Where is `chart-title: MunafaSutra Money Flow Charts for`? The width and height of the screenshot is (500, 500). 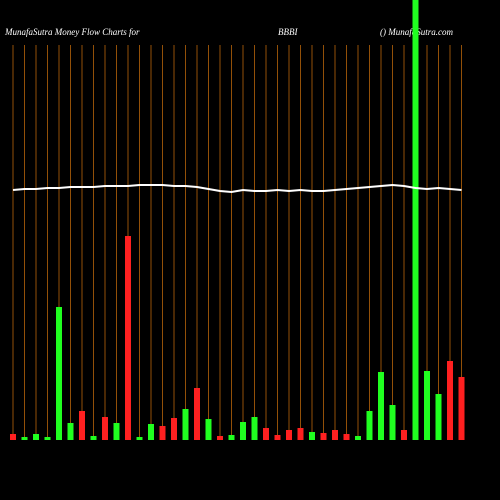
chart-title: MunafaSutra Money Flow Charts for is located at coordinates (72, 32).